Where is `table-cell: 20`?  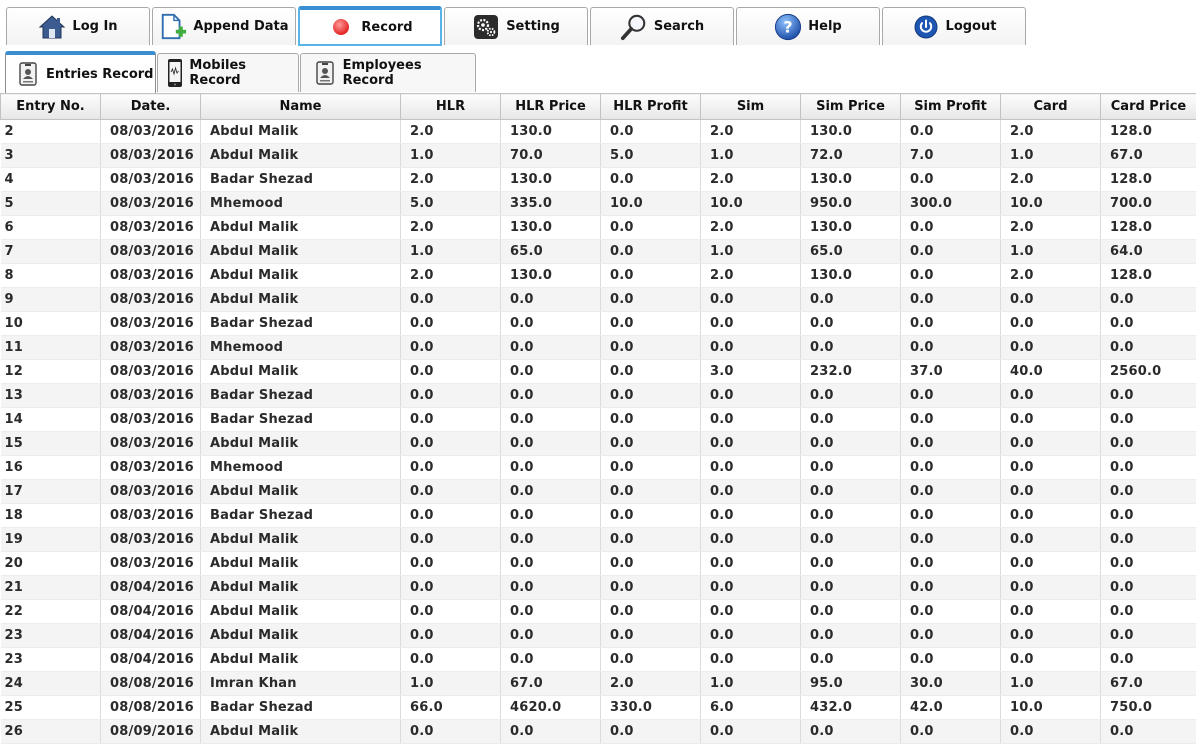
table-cell: 20 is located at coordinates (50, 563).